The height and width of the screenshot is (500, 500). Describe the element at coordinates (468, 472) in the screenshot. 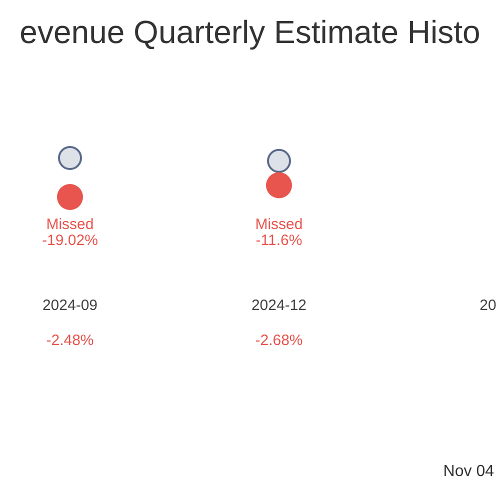

I see `text: Nov 04` at that location.